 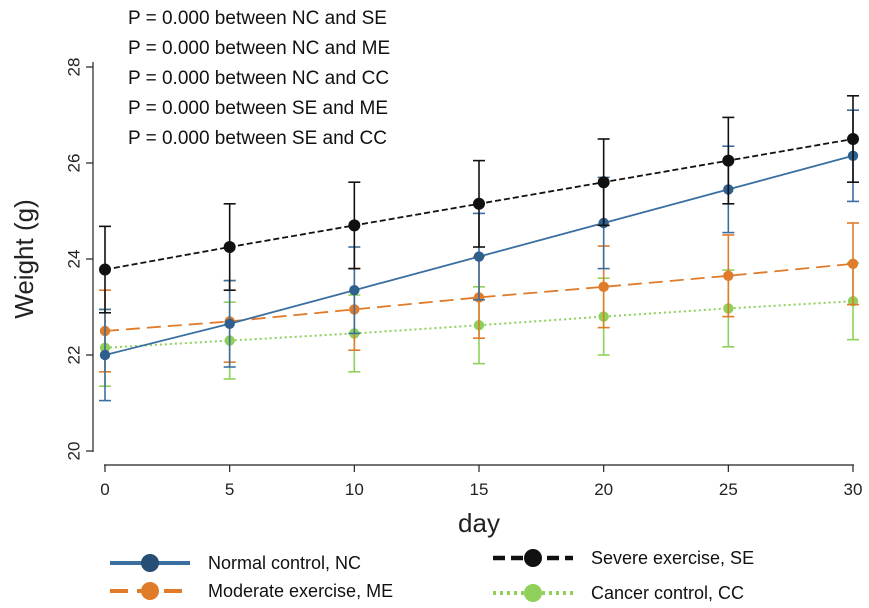 I want to click on annotation: P = 0.000 between NC and CC, so click(x=259, y=78).